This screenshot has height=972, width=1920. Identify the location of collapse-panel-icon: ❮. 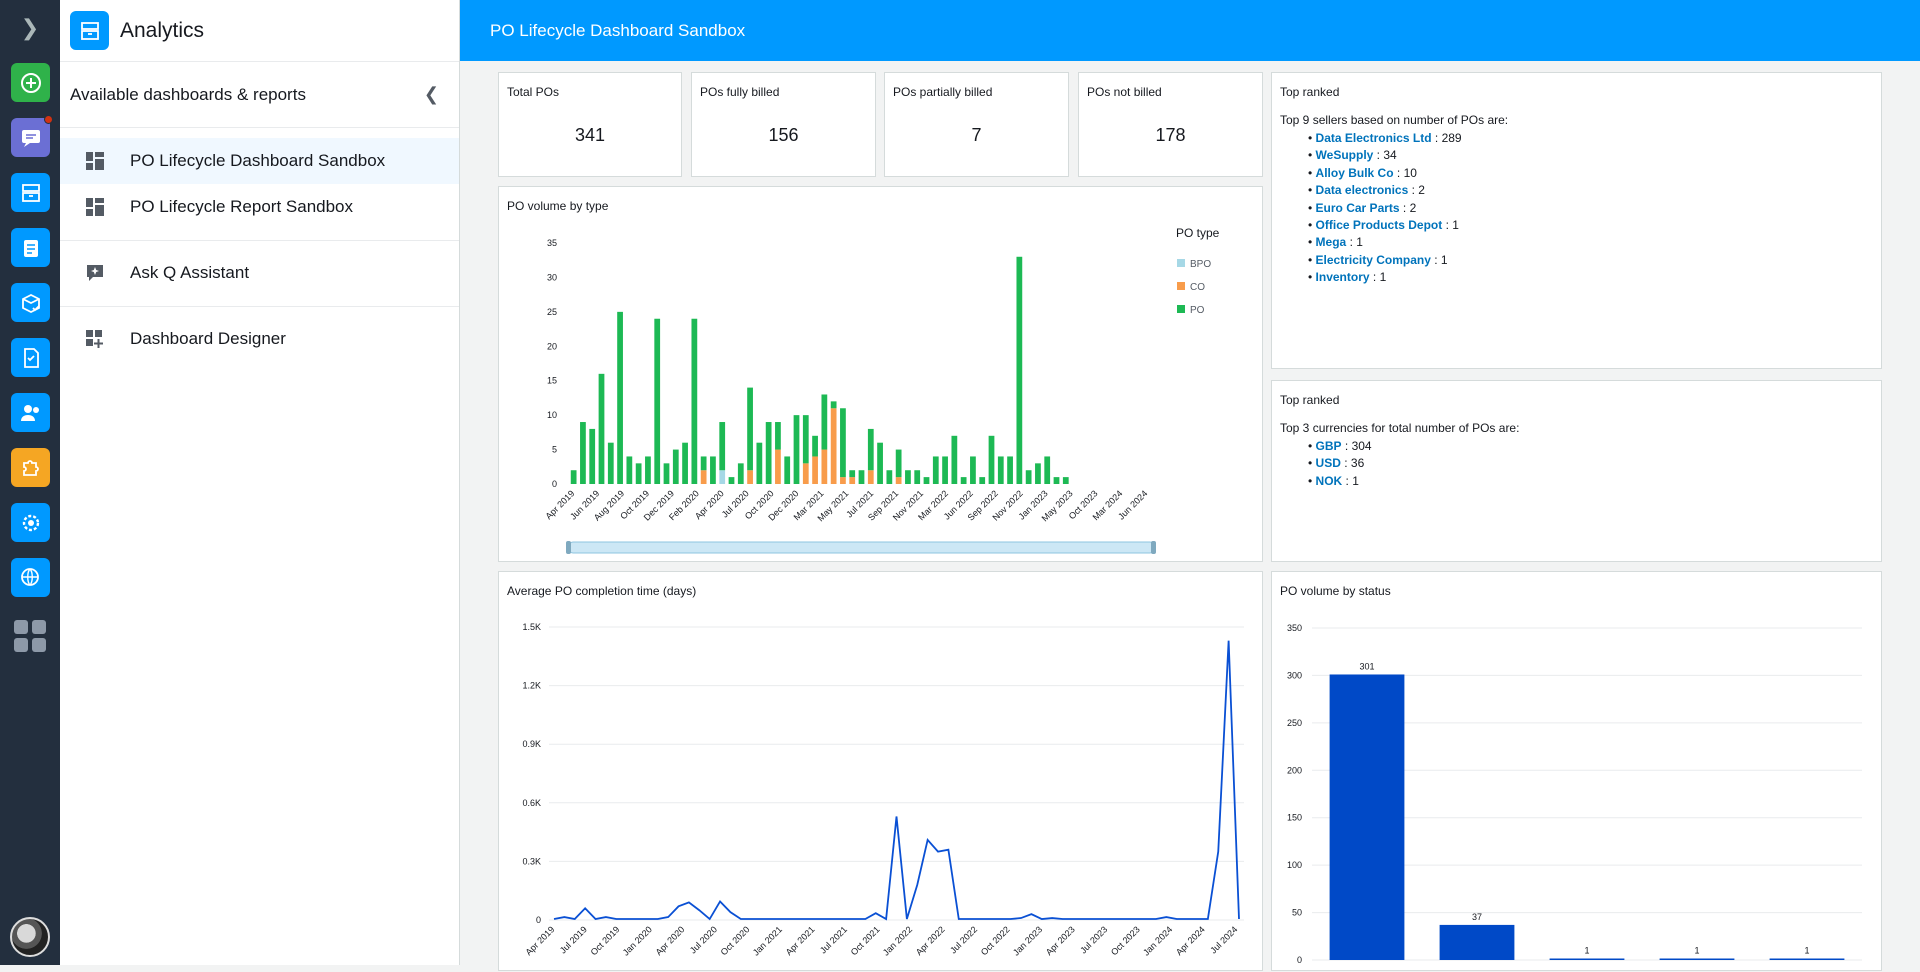
(431, 94).